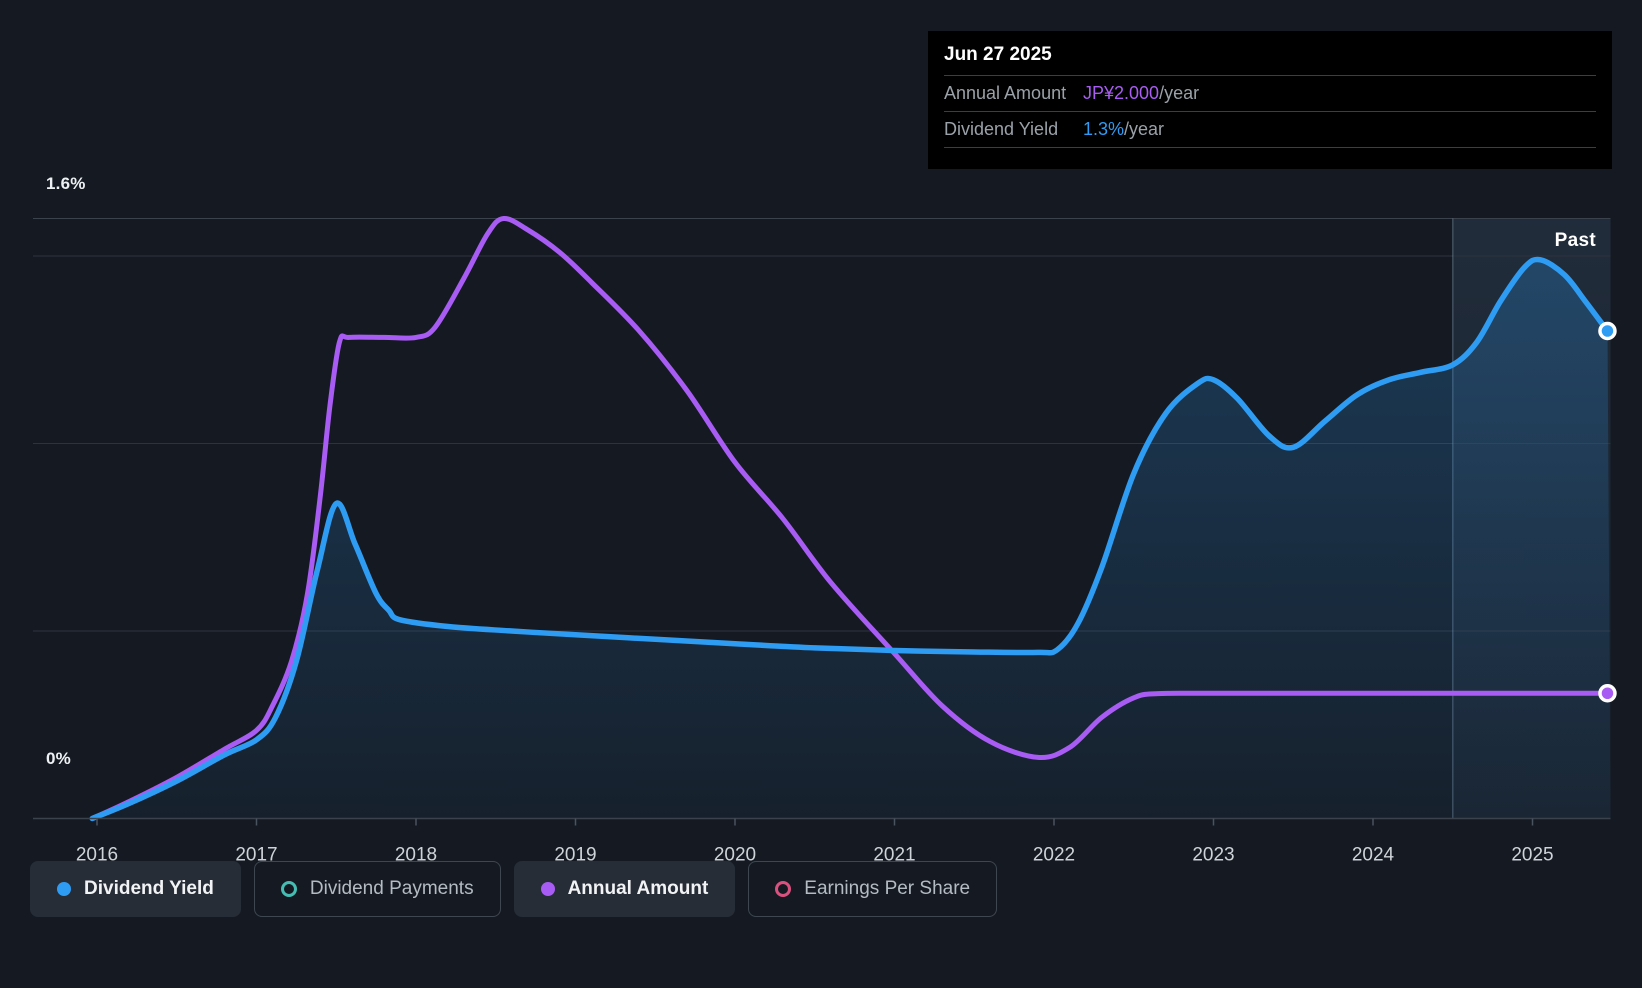 The image size is (1642, 988). Describe the element at coordinates (1532, 855) in the screenshot. I see `x-axis-label: 2025` at that location.